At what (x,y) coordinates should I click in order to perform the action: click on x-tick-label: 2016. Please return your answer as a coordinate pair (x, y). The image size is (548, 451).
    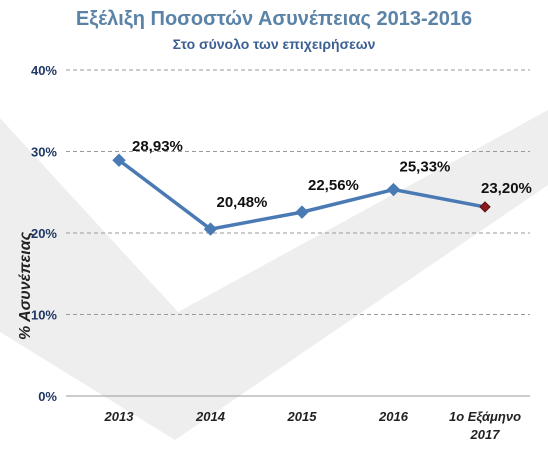
    Looking at the image, I should click on (393, 416).